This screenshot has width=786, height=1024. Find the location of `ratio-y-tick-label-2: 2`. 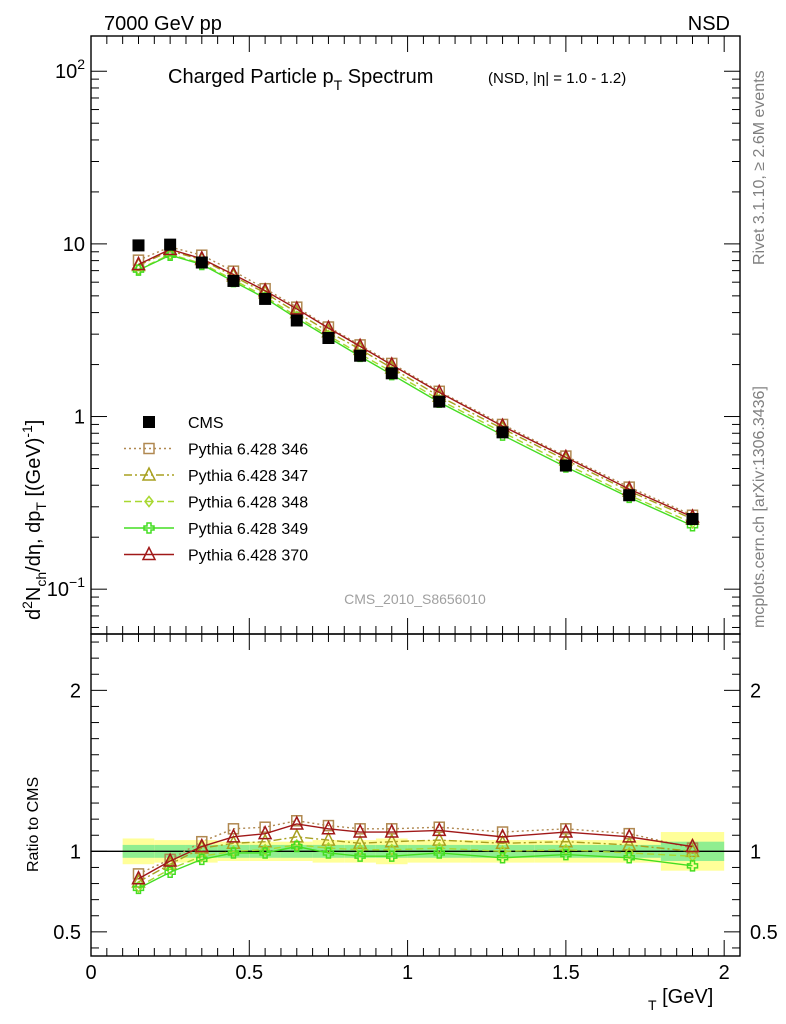

ratio-y-tick-label-2: 2 is located at coordinates (75, 691).